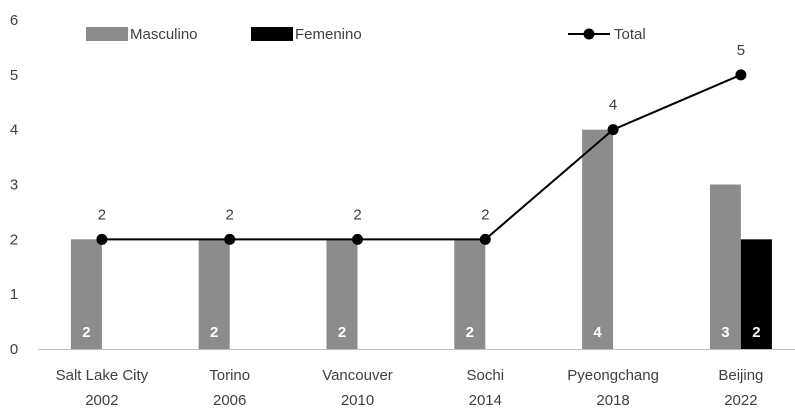 The height and width of the screenshot is (408, 795). I want to click on y-tick-label: 3, so click(14, 185).